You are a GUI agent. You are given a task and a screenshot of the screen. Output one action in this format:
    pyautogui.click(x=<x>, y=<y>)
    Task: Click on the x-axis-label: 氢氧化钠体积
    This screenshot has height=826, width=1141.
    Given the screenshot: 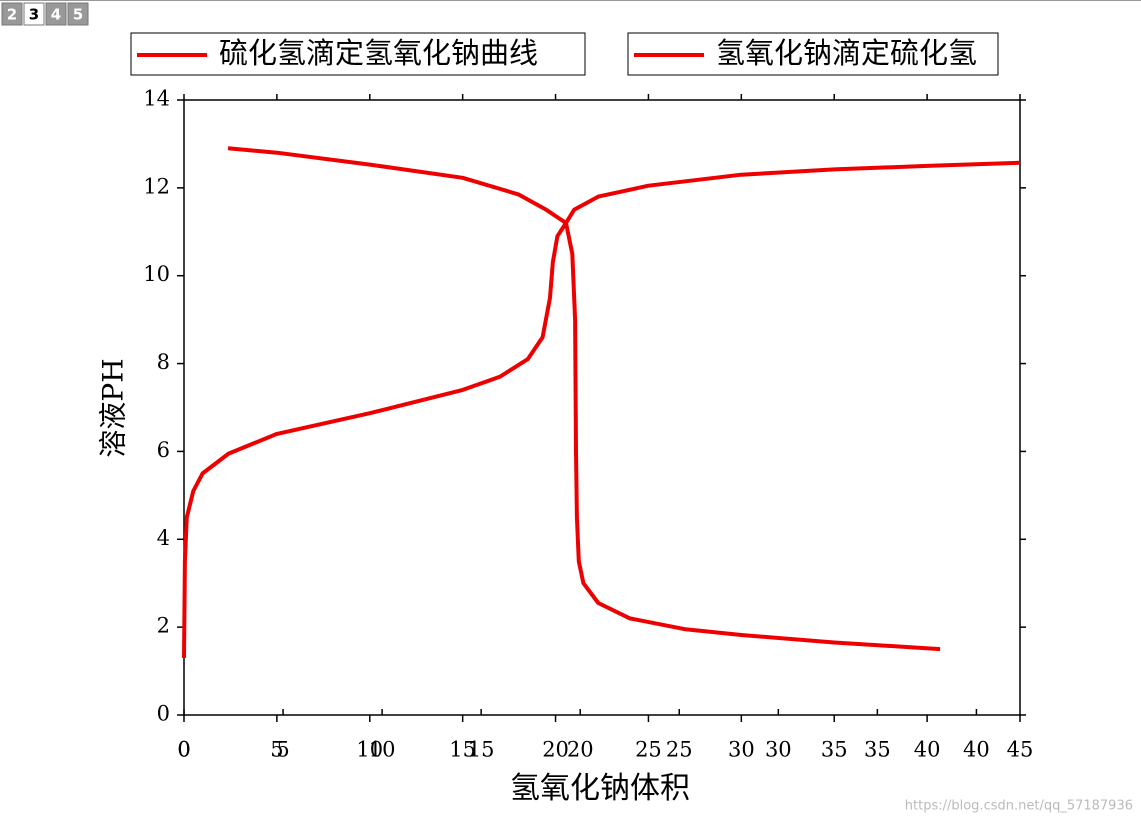 What is the action you would take?
    pyautogui.click(x=600, y=788)
    